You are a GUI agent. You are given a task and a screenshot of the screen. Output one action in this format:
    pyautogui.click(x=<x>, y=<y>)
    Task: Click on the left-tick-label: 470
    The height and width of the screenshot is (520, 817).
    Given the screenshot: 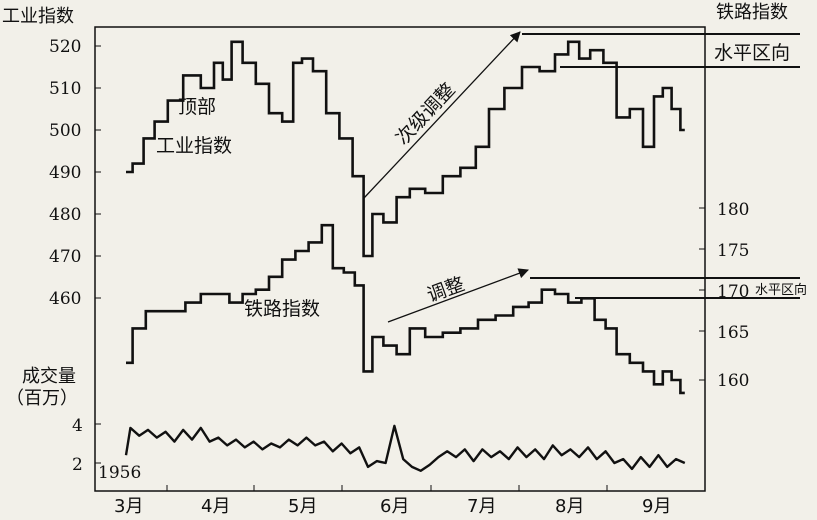 What is the action you would take?
    pyautogui.click(x=65, y=257)
    